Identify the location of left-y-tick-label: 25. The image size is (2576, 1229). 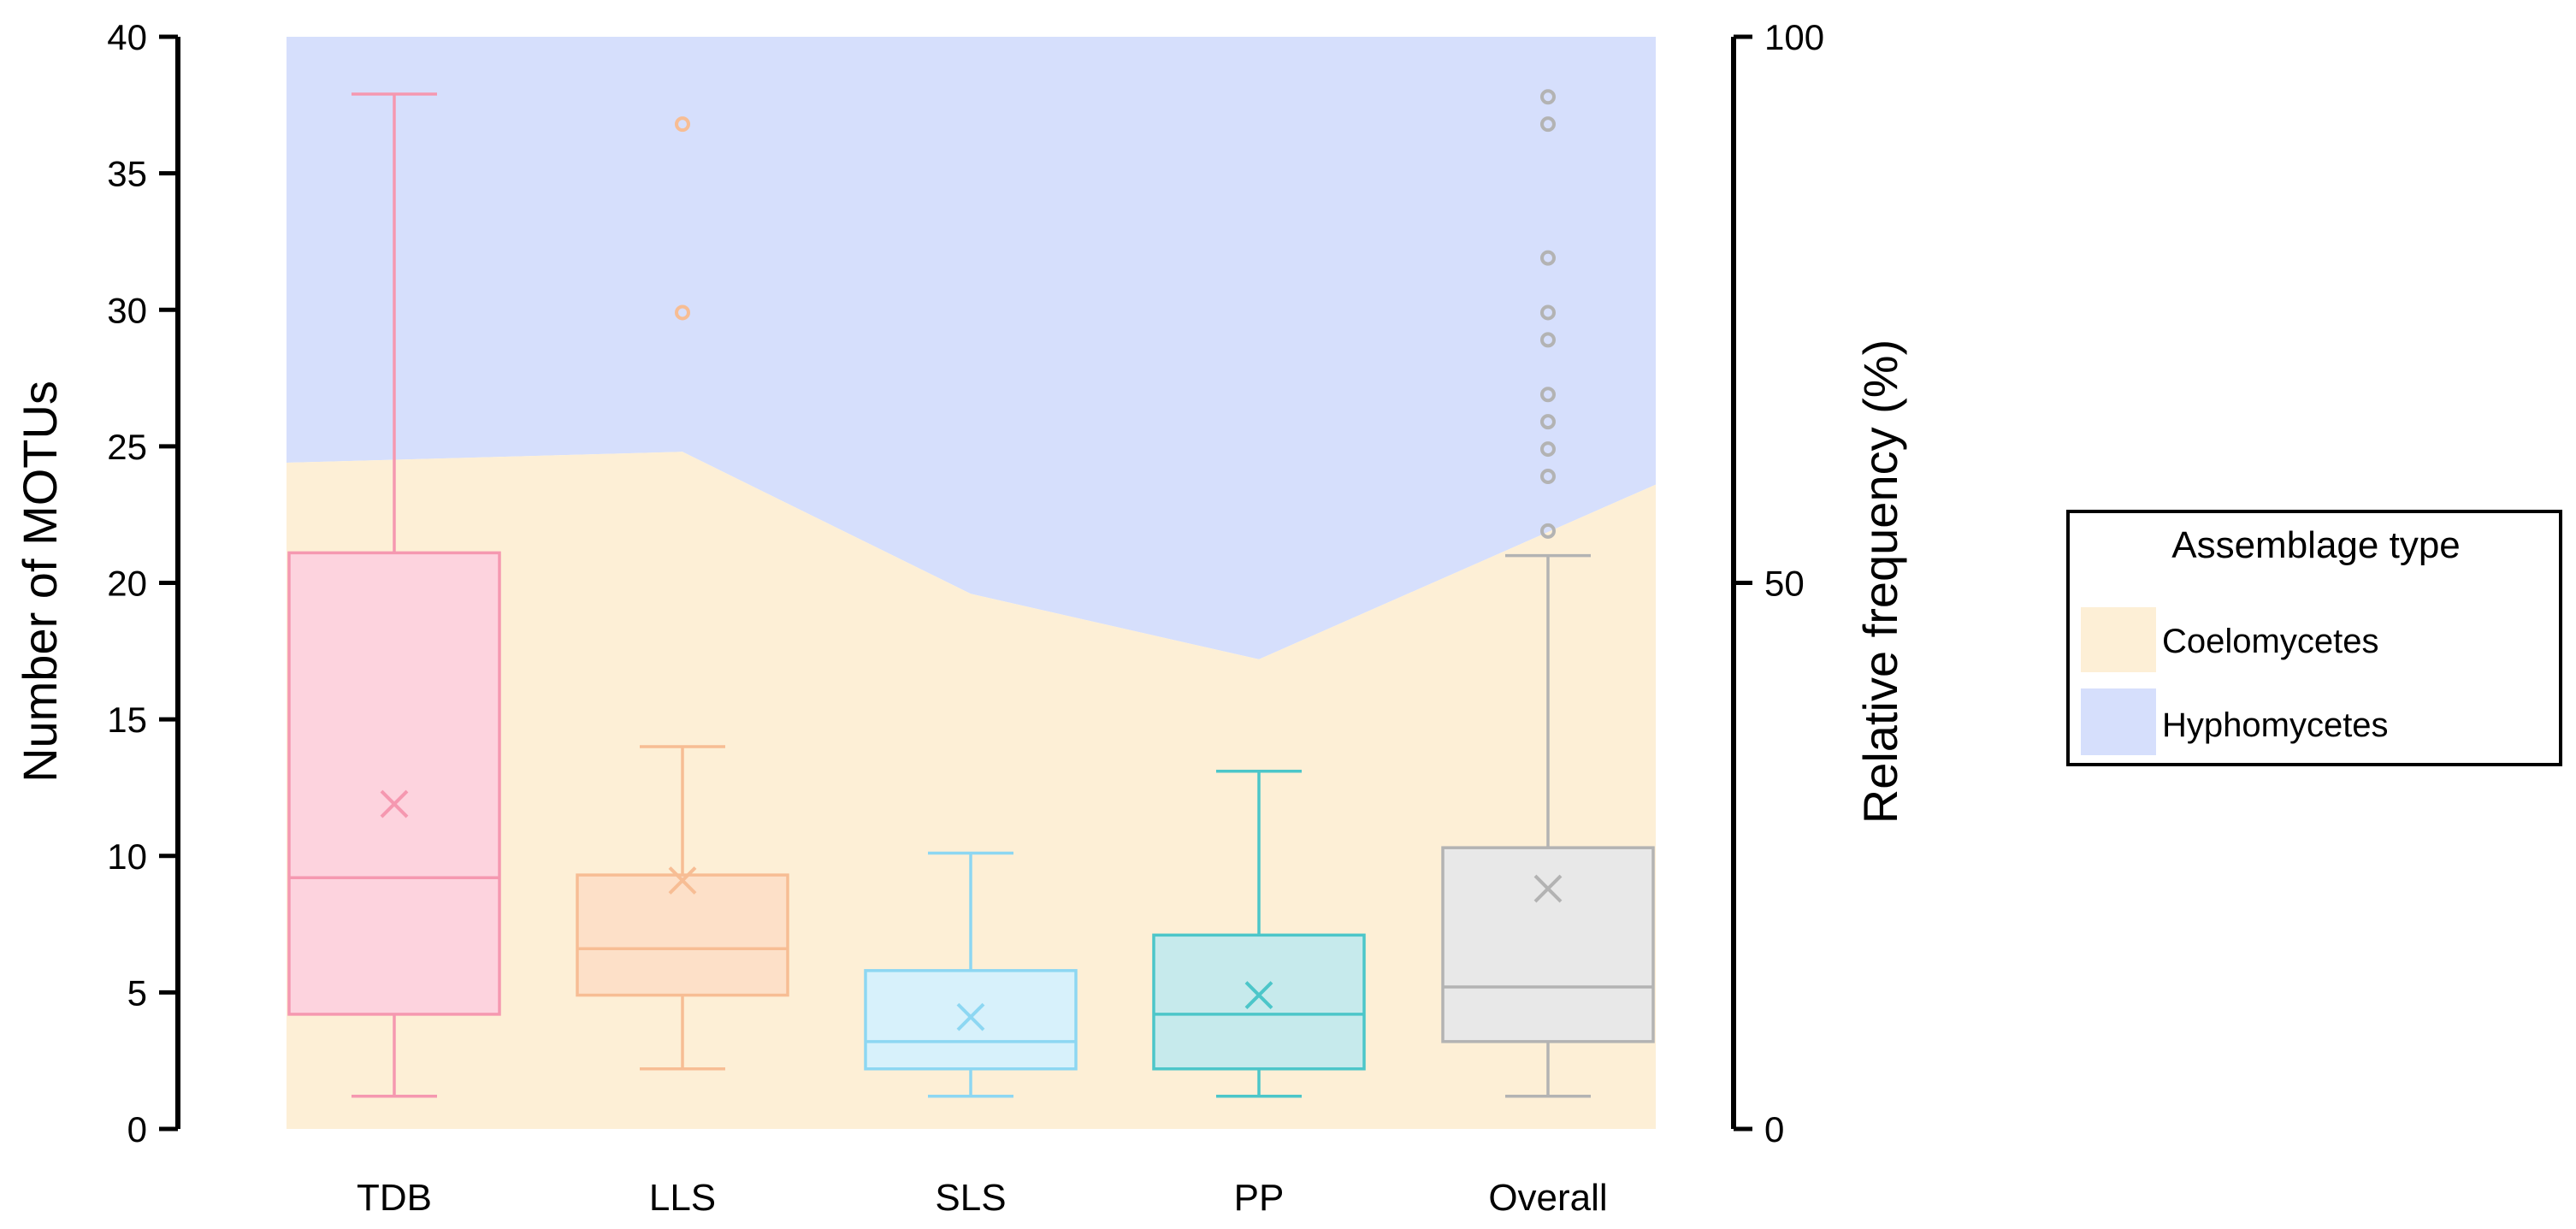
(127, 447).